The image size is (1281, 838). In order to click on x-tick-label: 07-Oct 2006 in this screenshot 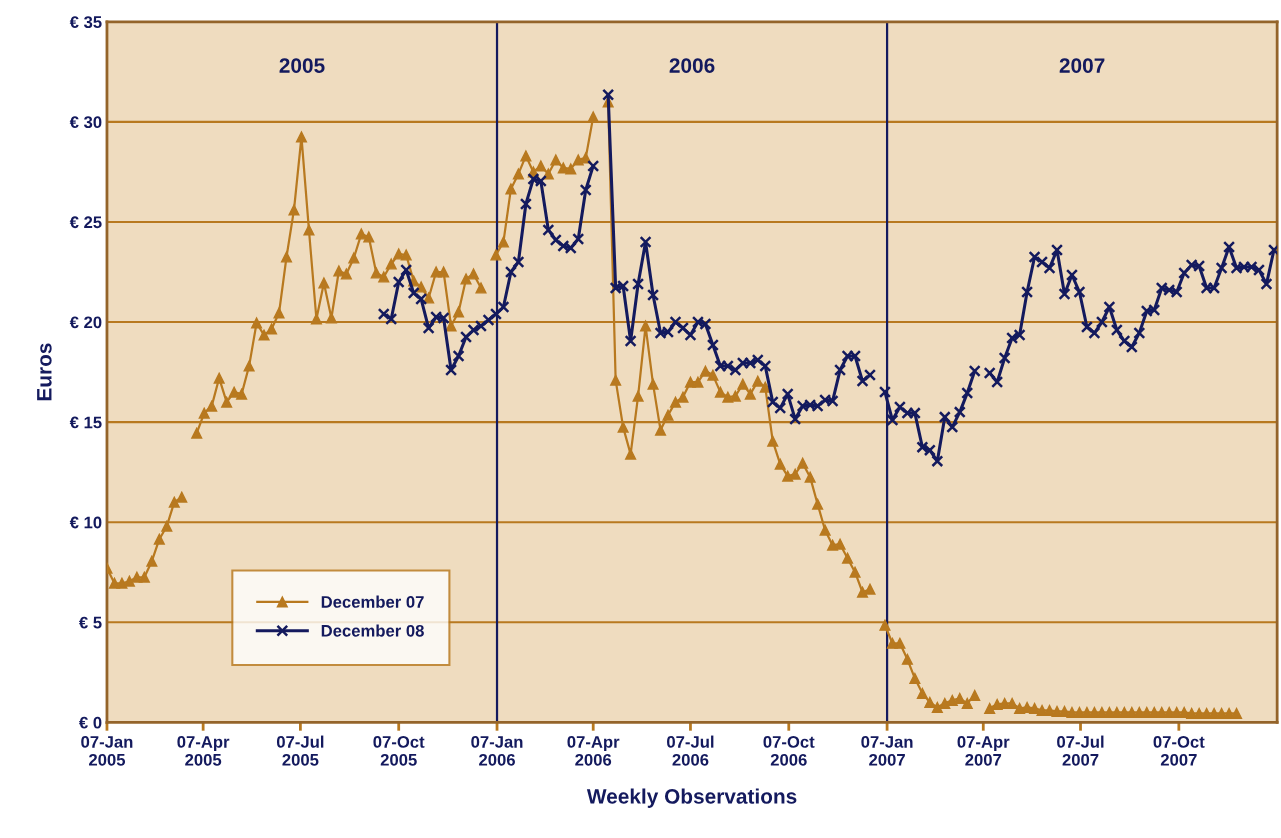, I will do `click(789, 750)`.